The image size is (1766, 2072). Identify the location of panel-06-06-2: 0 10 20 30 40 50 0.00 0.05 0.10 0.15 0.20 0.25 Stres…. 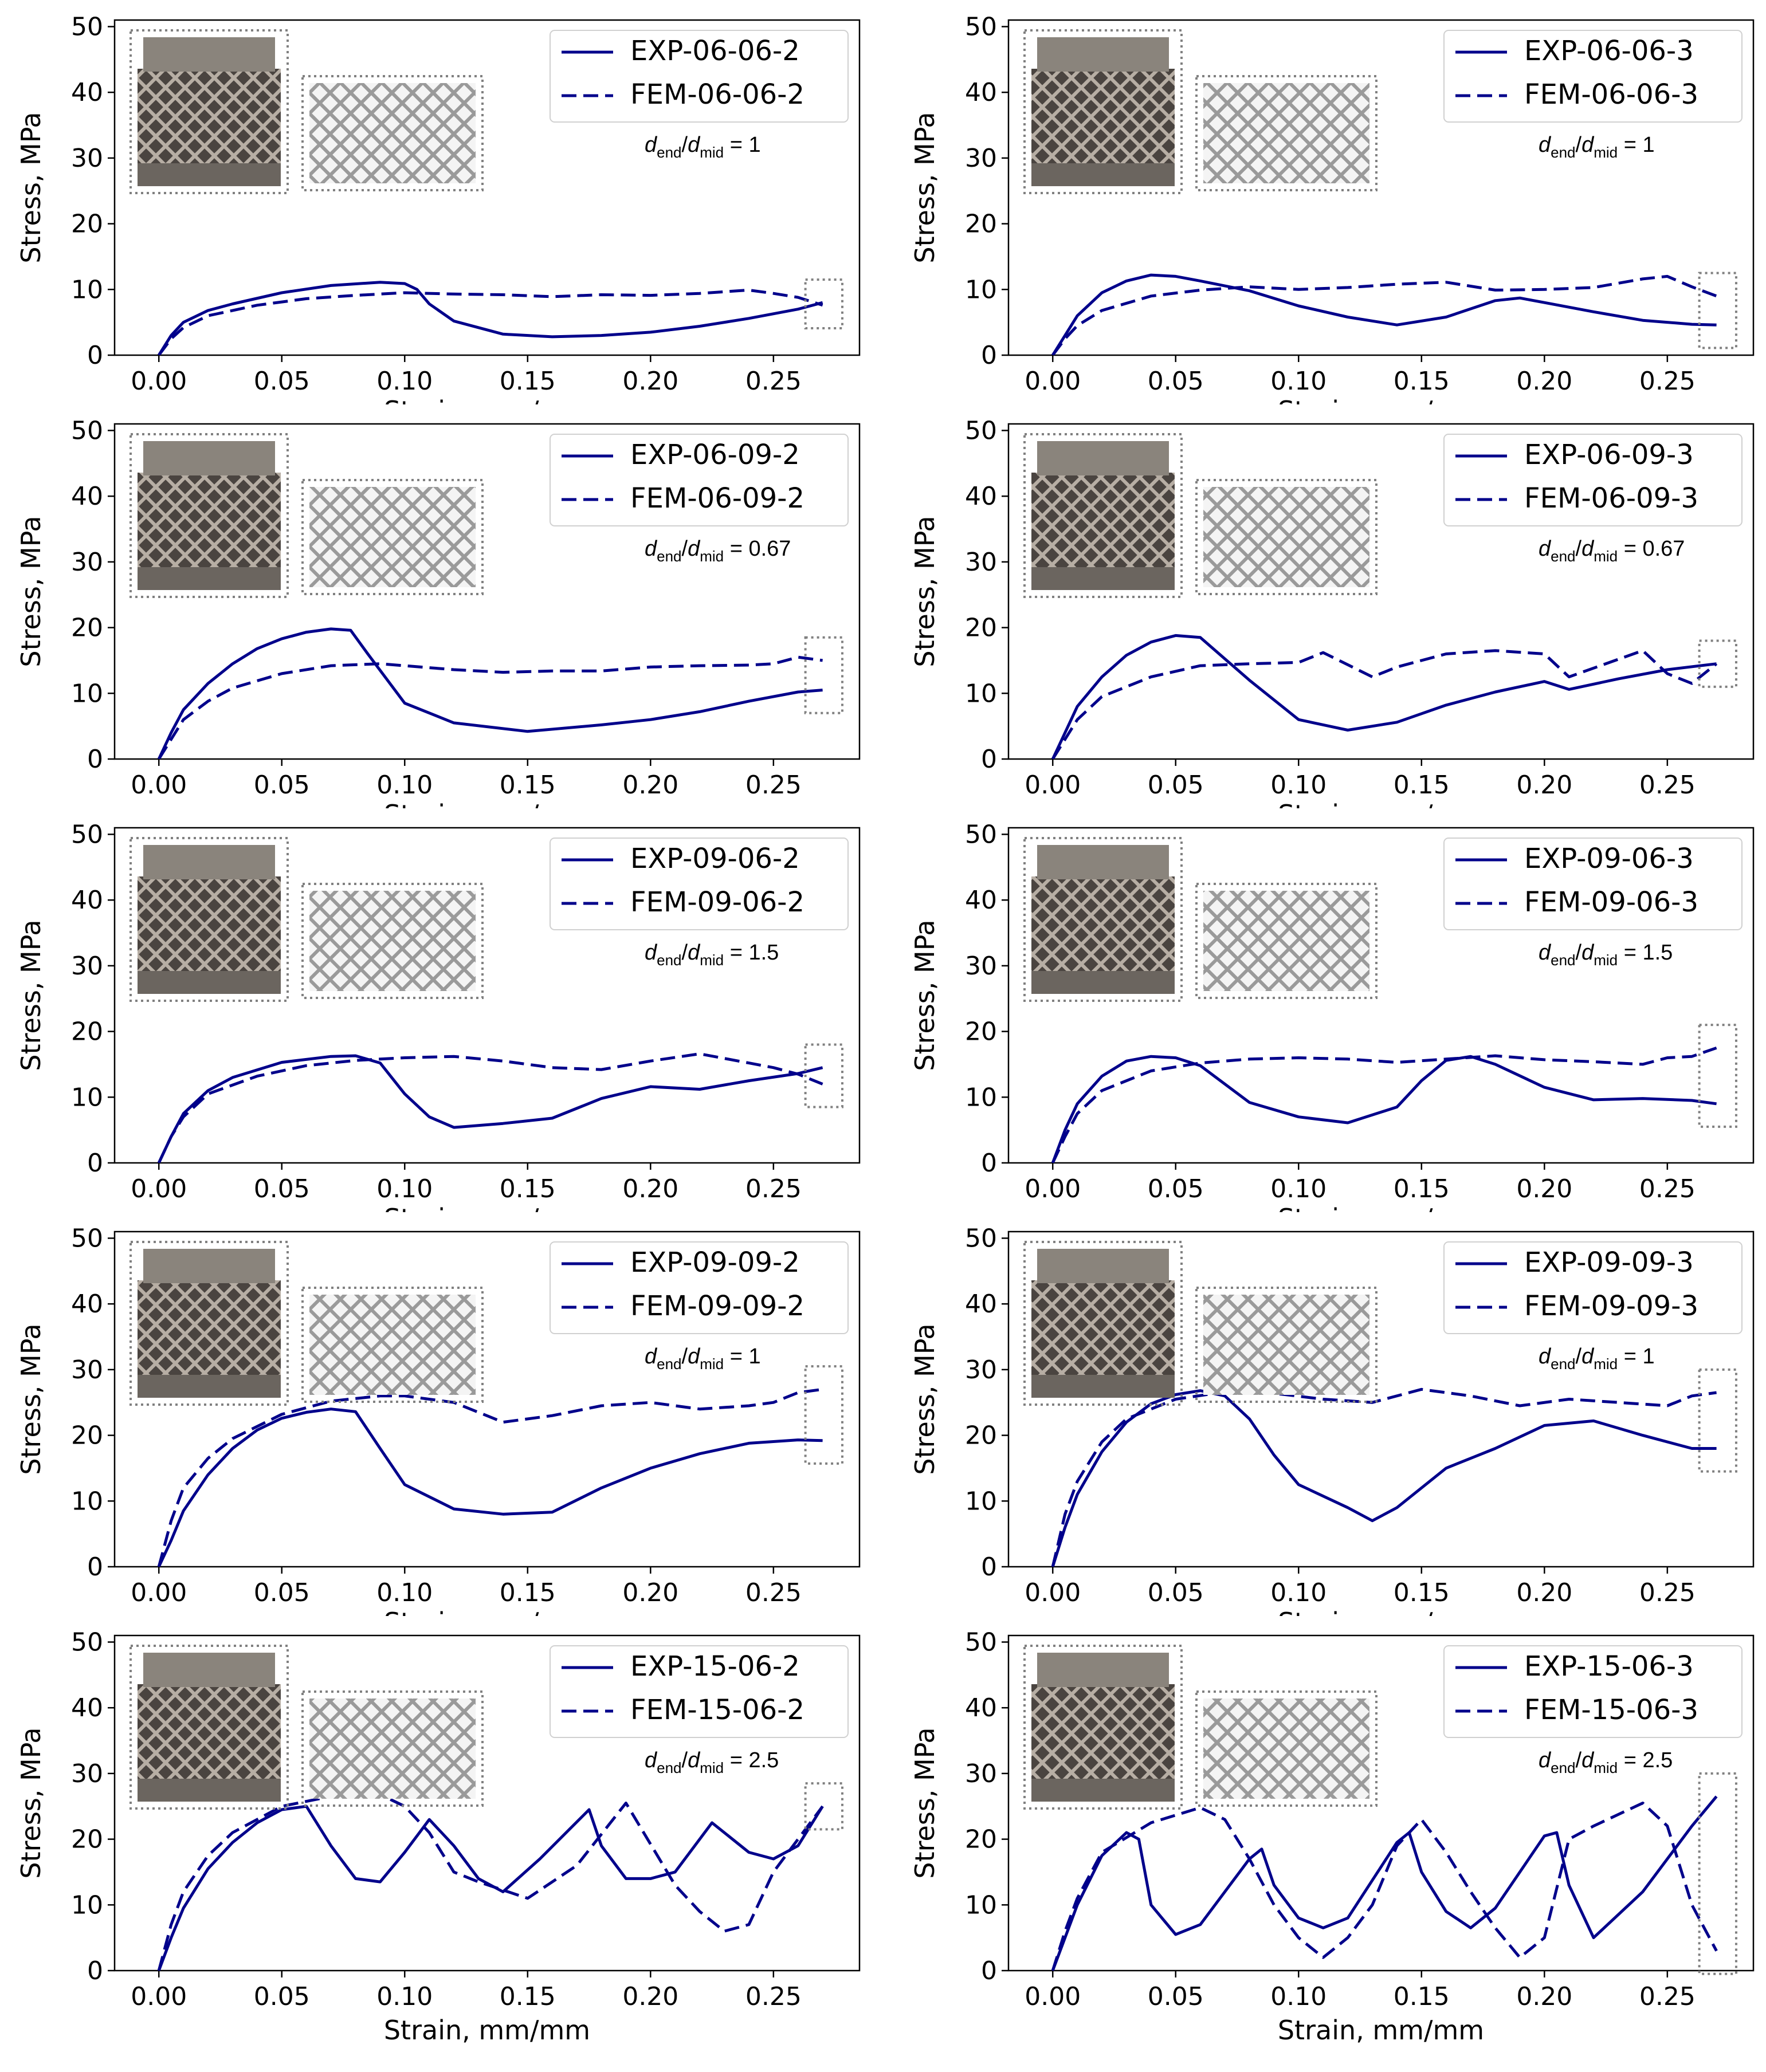
(438, 219).